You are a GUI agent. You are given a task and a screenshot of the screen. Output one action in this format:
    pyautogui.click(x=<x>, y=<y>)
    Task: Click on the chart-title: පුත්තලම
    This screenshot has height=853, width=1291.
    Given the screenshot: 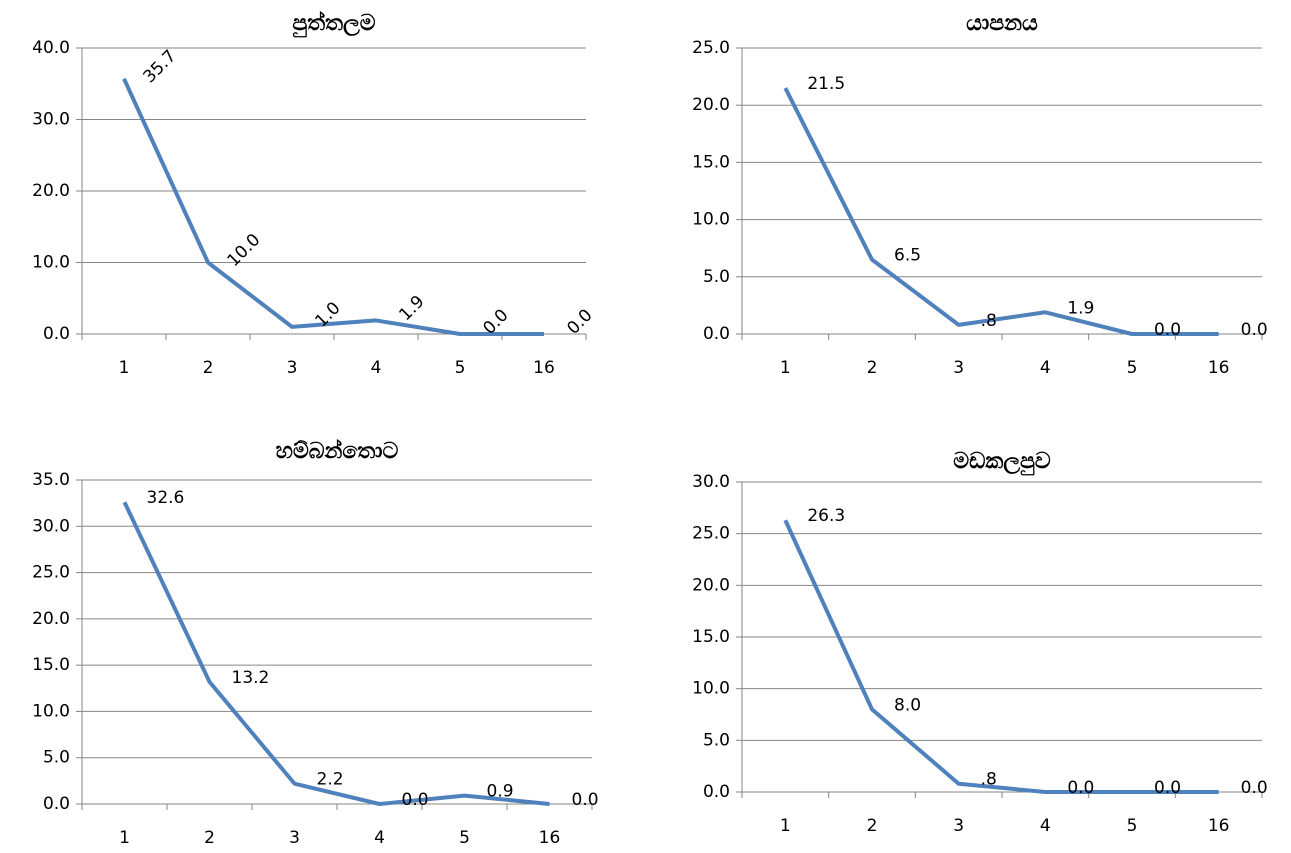 What is the action you would take?
    pyautogui.click(x=334, y=24)
    